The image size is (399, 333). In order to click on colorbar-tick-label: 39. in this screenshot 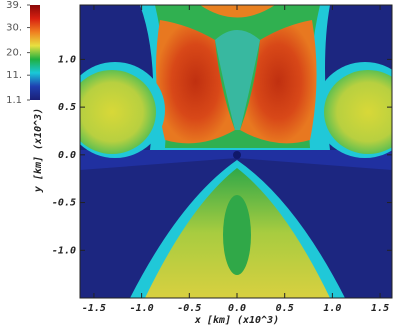, I will do `click(14, 5)`.